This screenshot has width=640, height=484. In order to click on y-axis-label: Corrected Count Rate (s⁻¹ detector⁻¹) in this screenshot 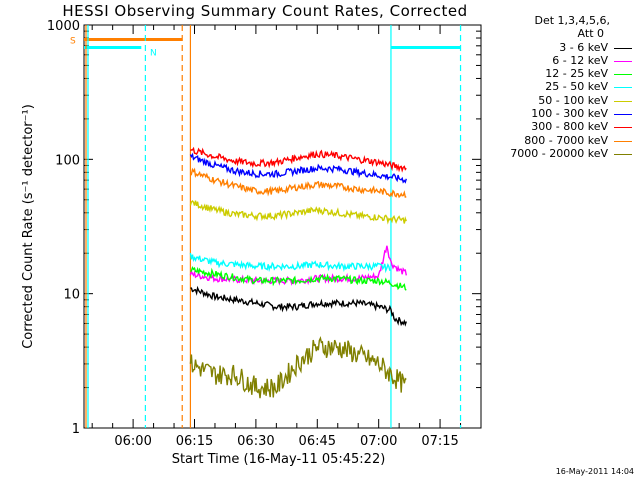, I will do `click(28, 226)`.